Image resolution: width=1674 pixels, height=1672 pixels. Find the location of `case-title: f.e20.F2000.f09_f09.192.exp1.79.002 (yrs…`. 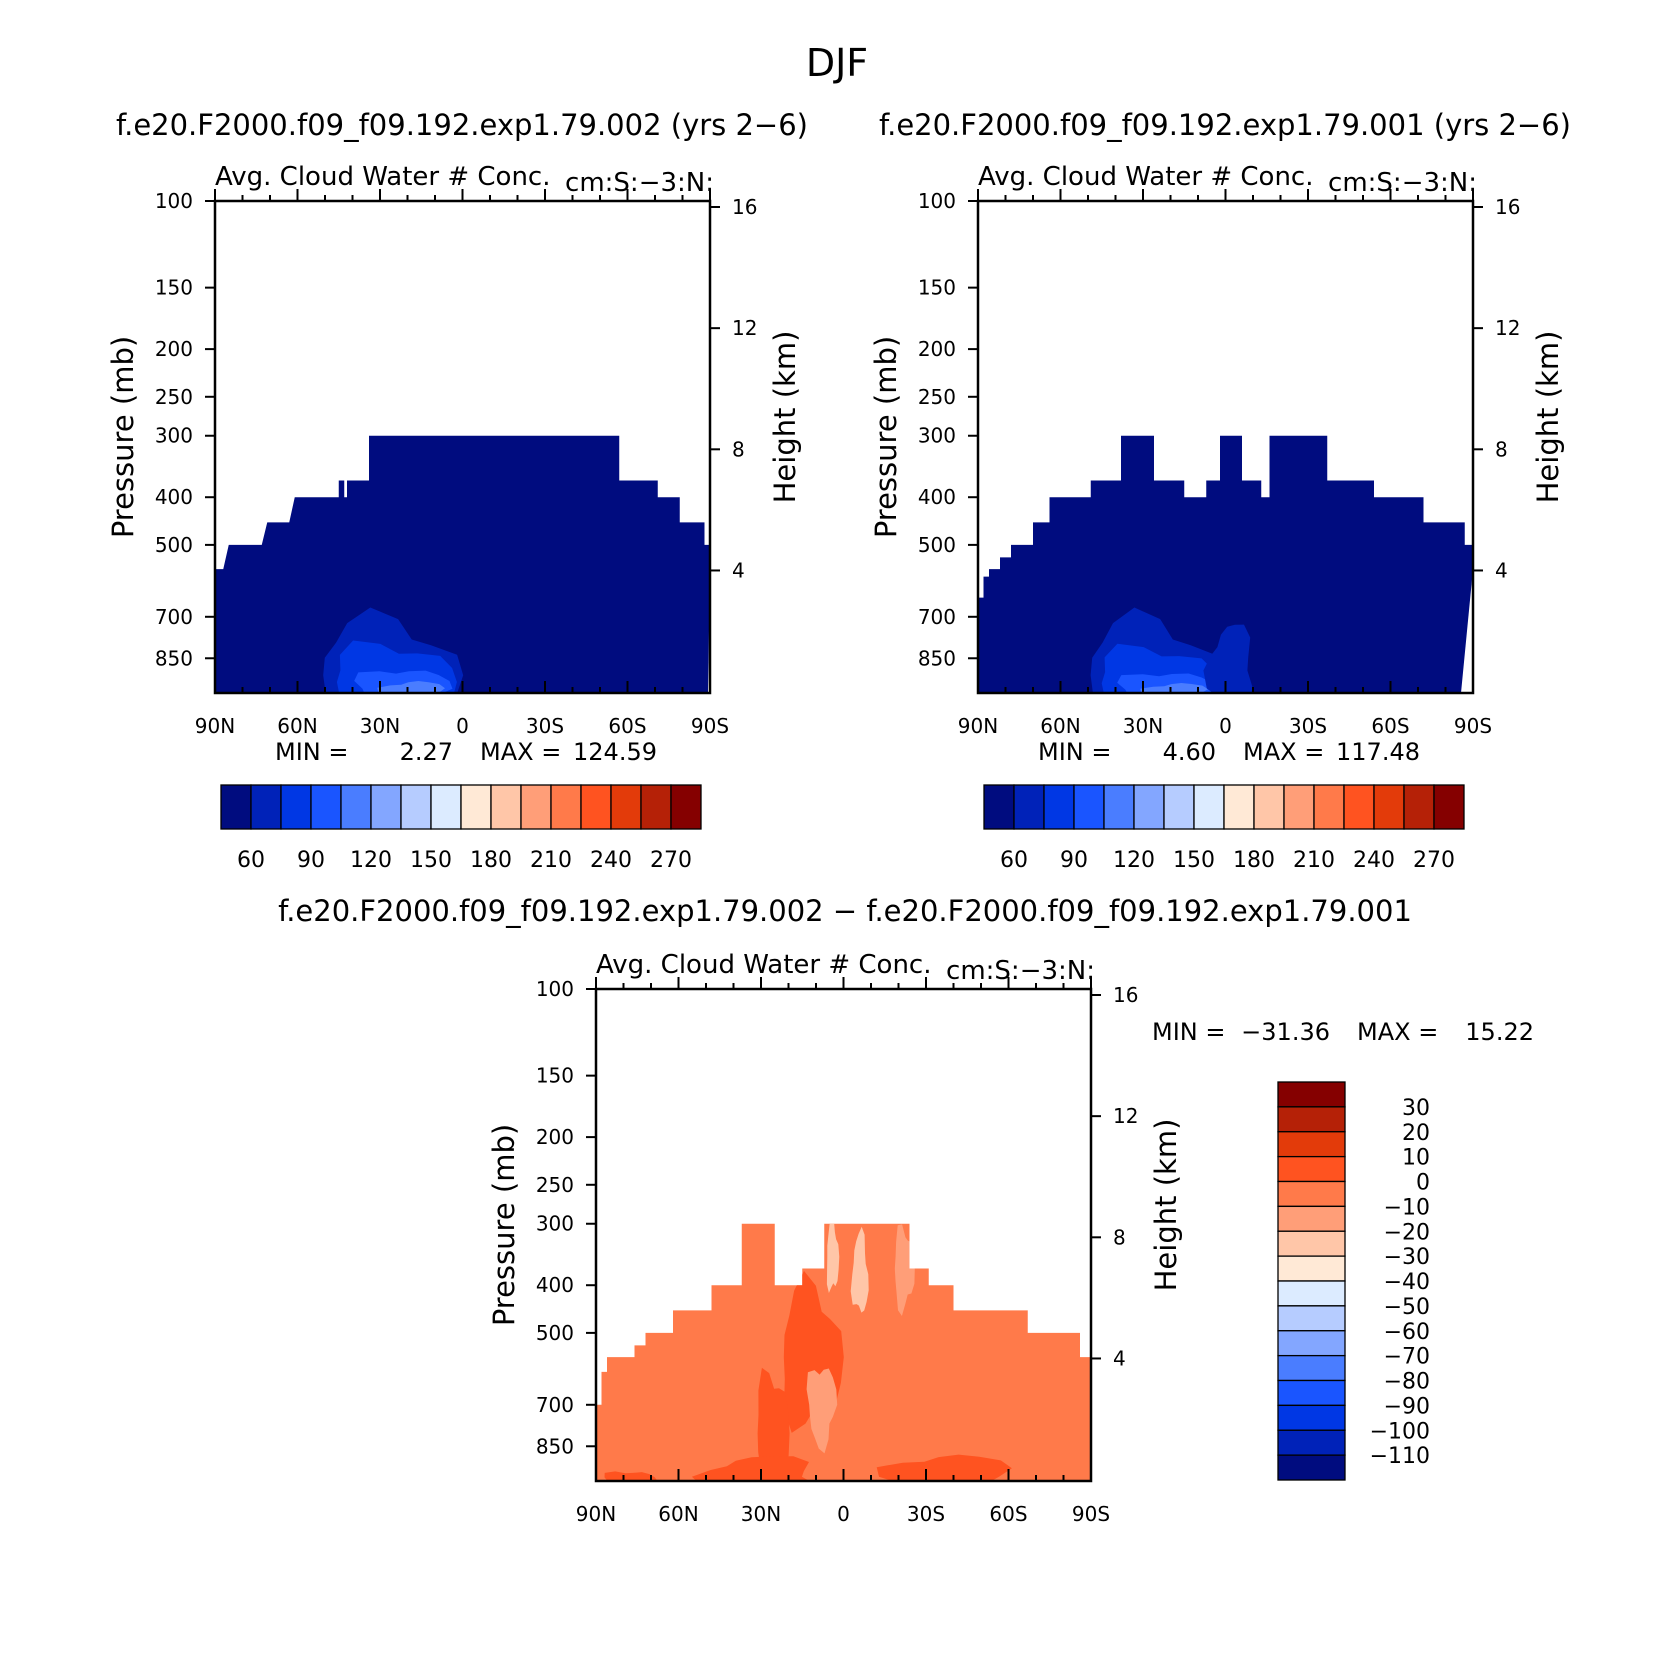

case-title: f.e20.F2000.f09_f09.192.exp1.79.002 (yrs… is located at coordinates (462, 125).